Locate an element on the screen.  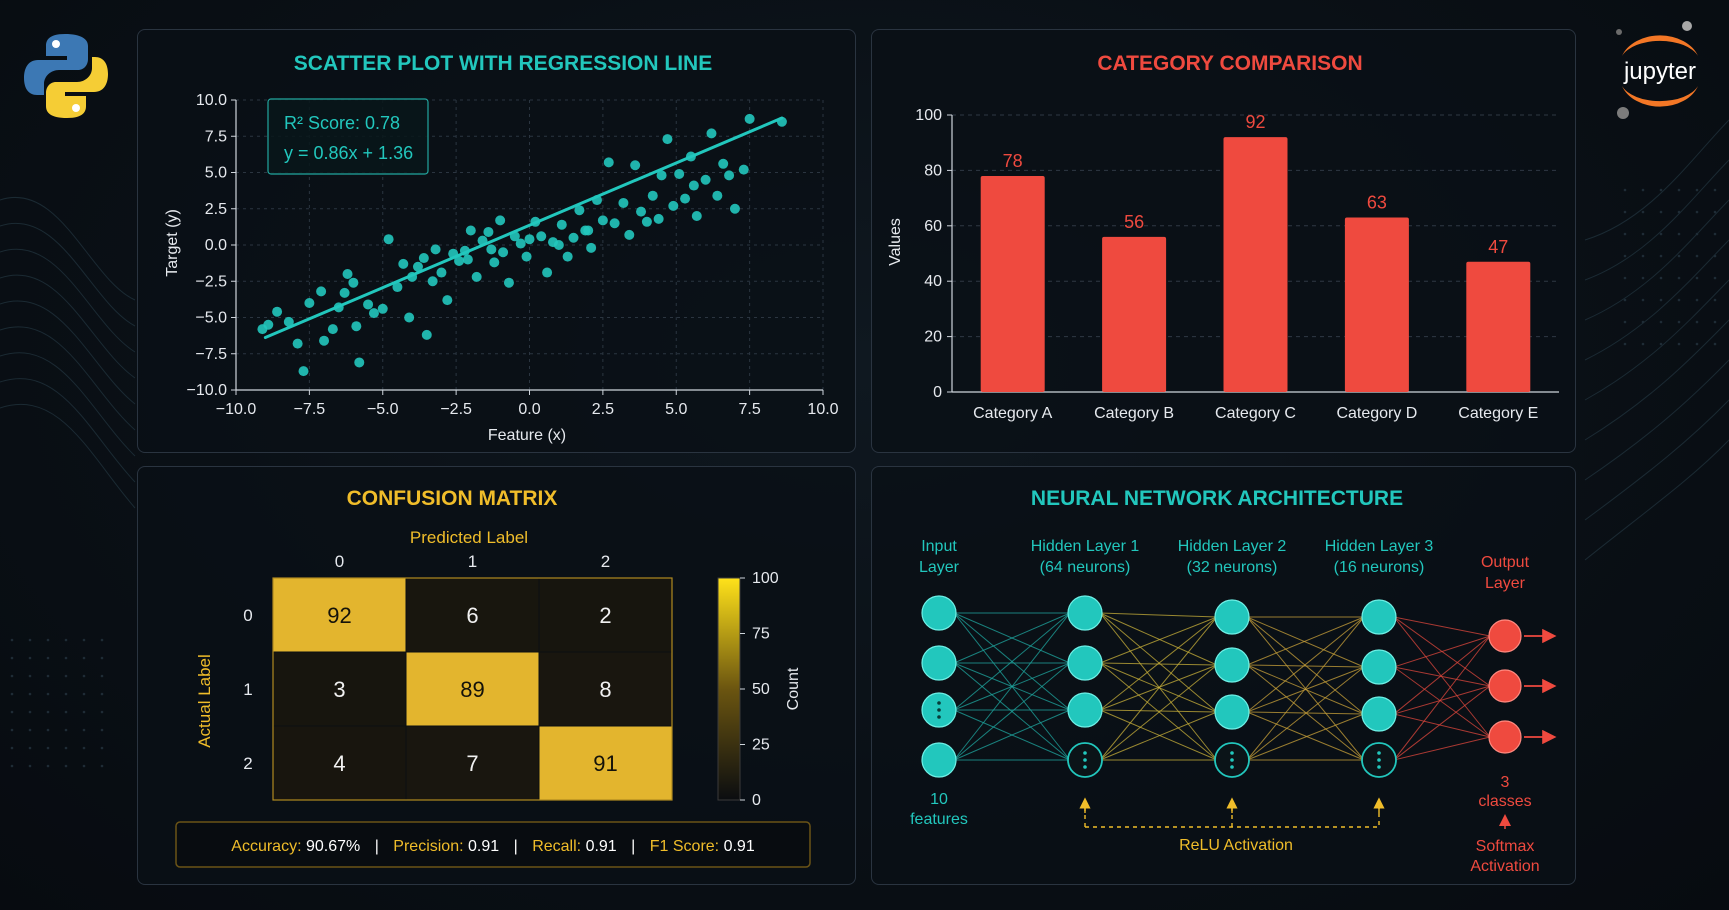
colorbar-tick-label: 50 is located at coordinates (761, 689).